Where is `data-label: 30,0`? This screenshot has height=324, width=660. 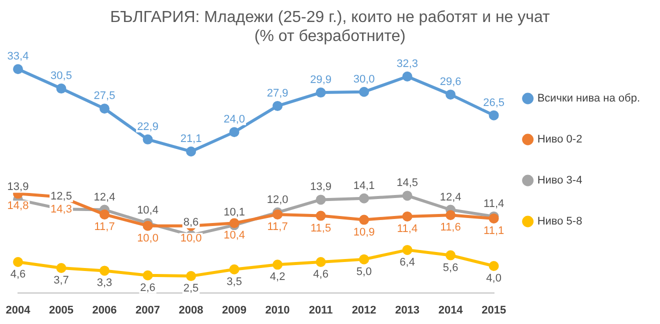 data-label: 30,0 is located at coordinates (364, 79).